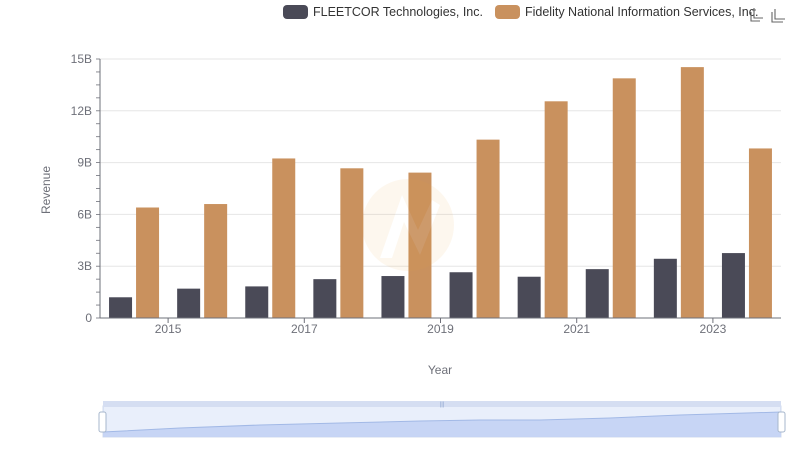 The image size is (800, 461). I want to click on slider-selection, so click(442, 421).